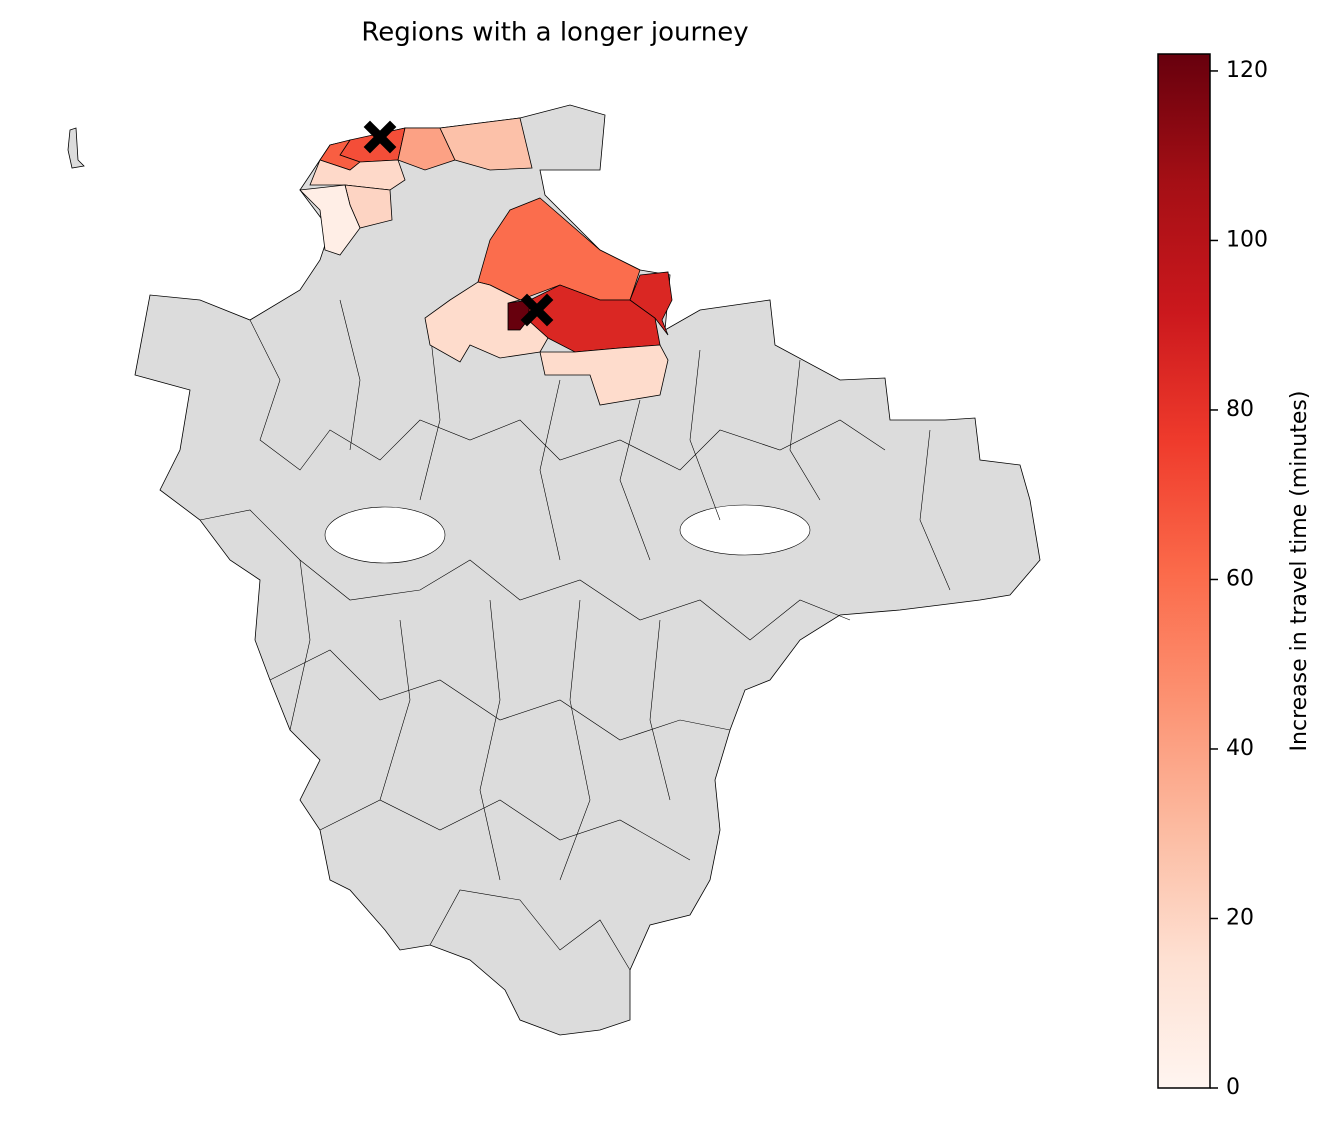  Describe the element at coordinates (1240, 917) in the screenshot. I see `colorbar-tick-label: 20` at that location.